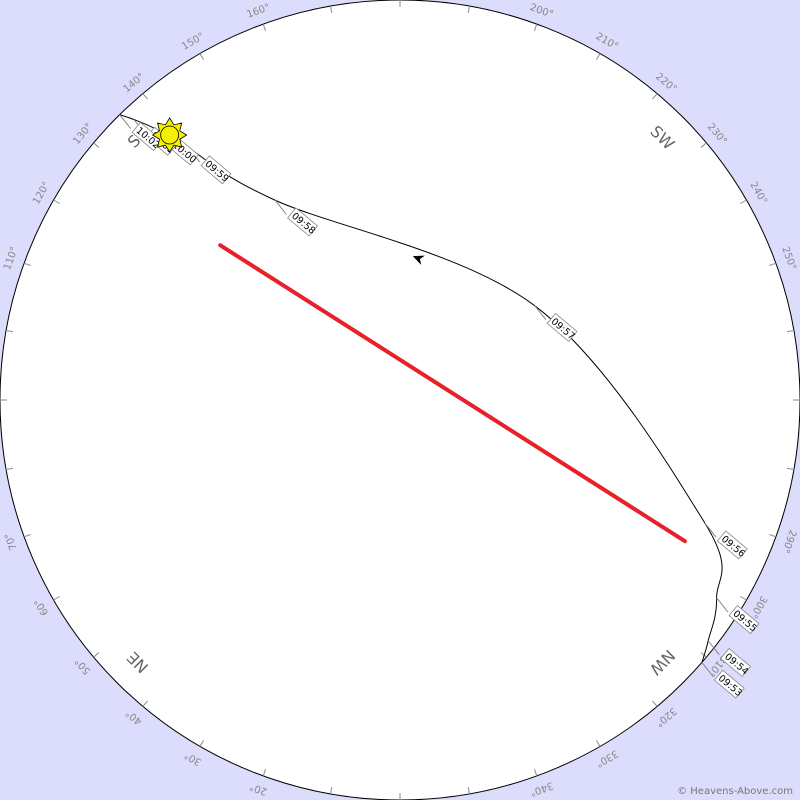 This screenshot has width=800, height=800. What do you see at coordinates (758, 607) in the screenshot?
I see `azimuth-label: 300°` at bounding box center [758, 607].